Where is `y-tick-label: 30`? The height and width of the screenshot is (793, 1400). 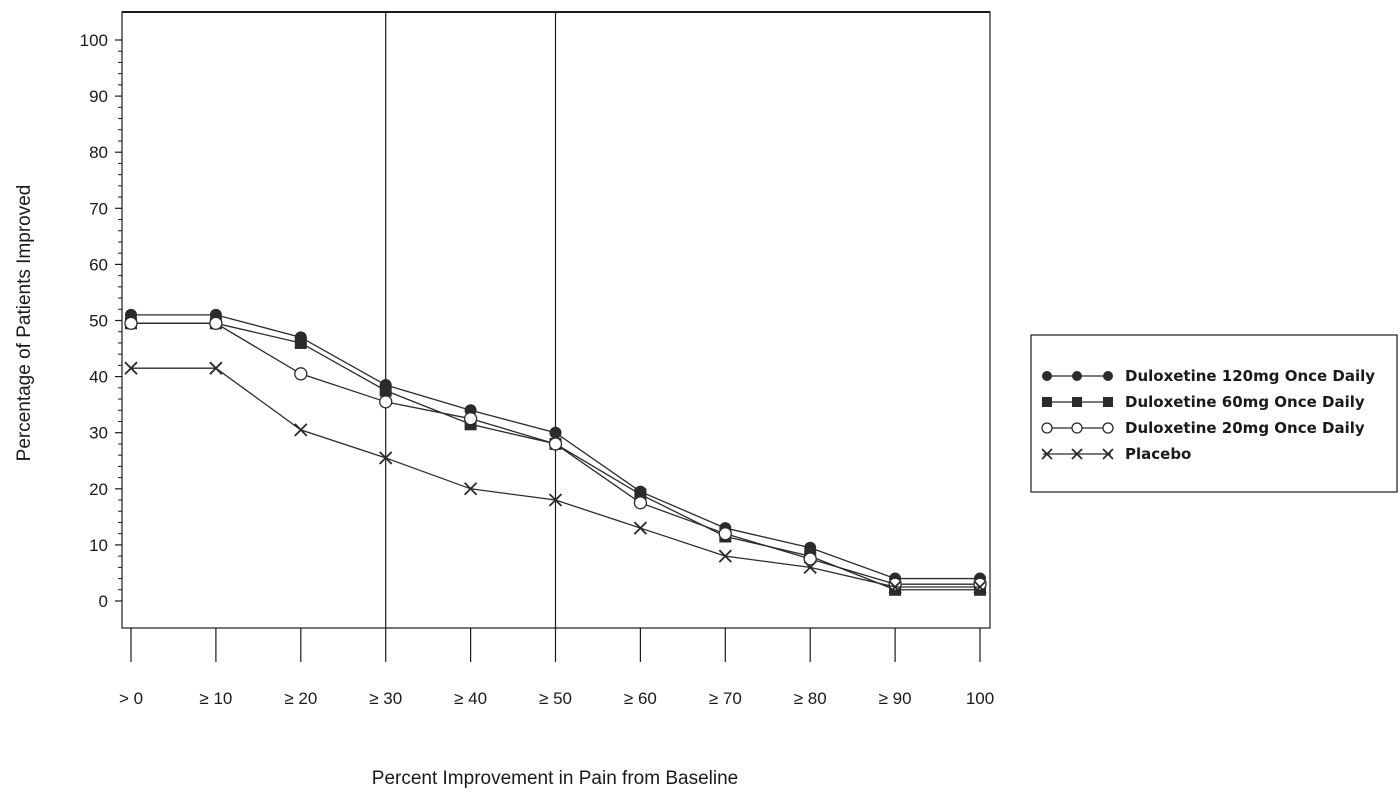
y-tick-label: 30 is located at coordinates (98, 433).